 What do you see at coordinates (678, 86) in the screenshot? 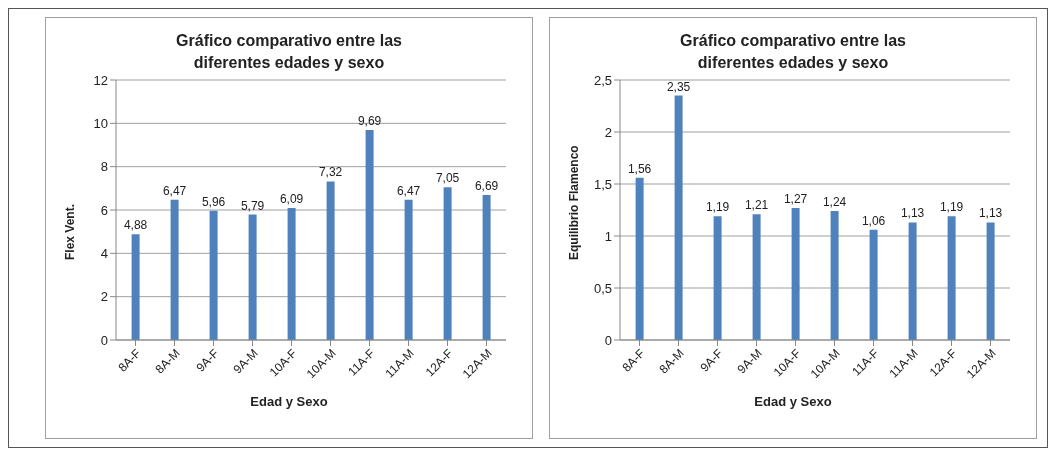
I see `data-label: 2,35` at bounding box center [678, 86].